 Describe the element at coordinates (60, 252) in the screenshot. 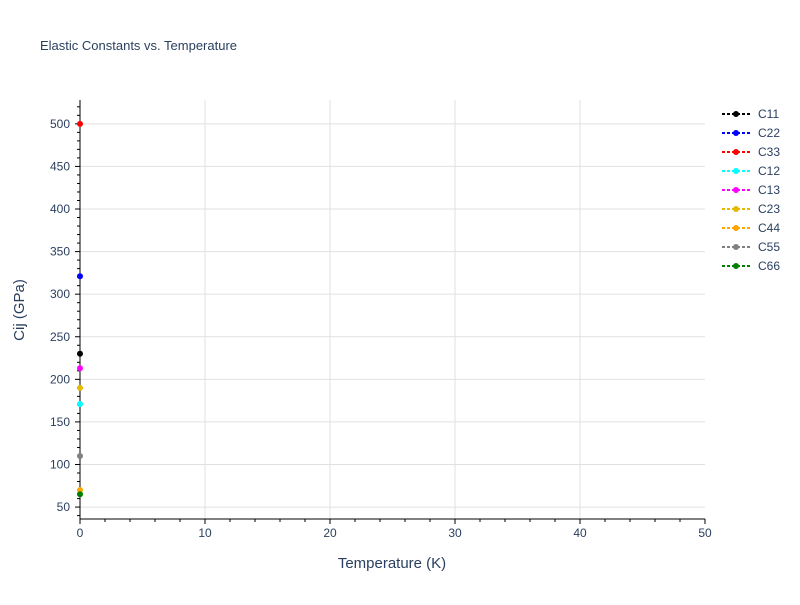

I see `y-tick-label: 350` at that location.